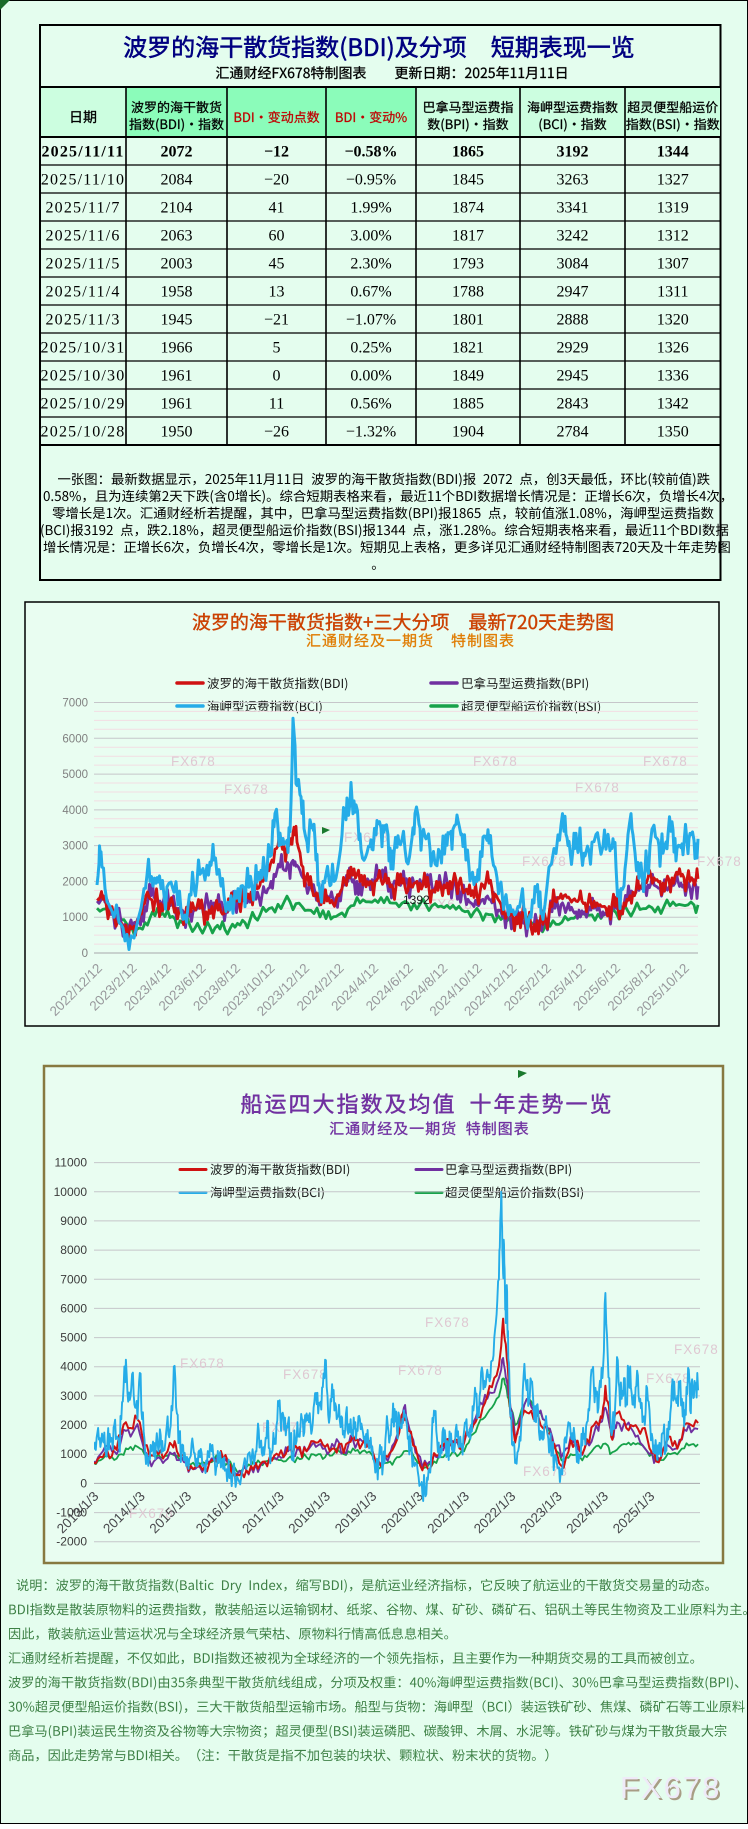  Describe the element at coordinates (468, 180) in the screenshot. I see `svg-text: 1845` at that location.